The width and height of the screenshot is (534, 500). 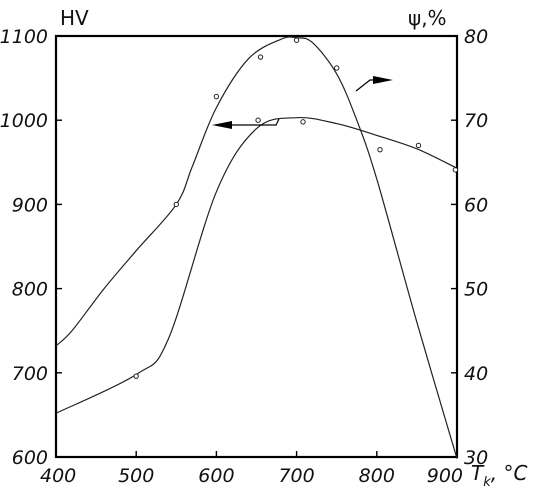 I want to click on x-tick-label: 800, so click(x=377, y=476).